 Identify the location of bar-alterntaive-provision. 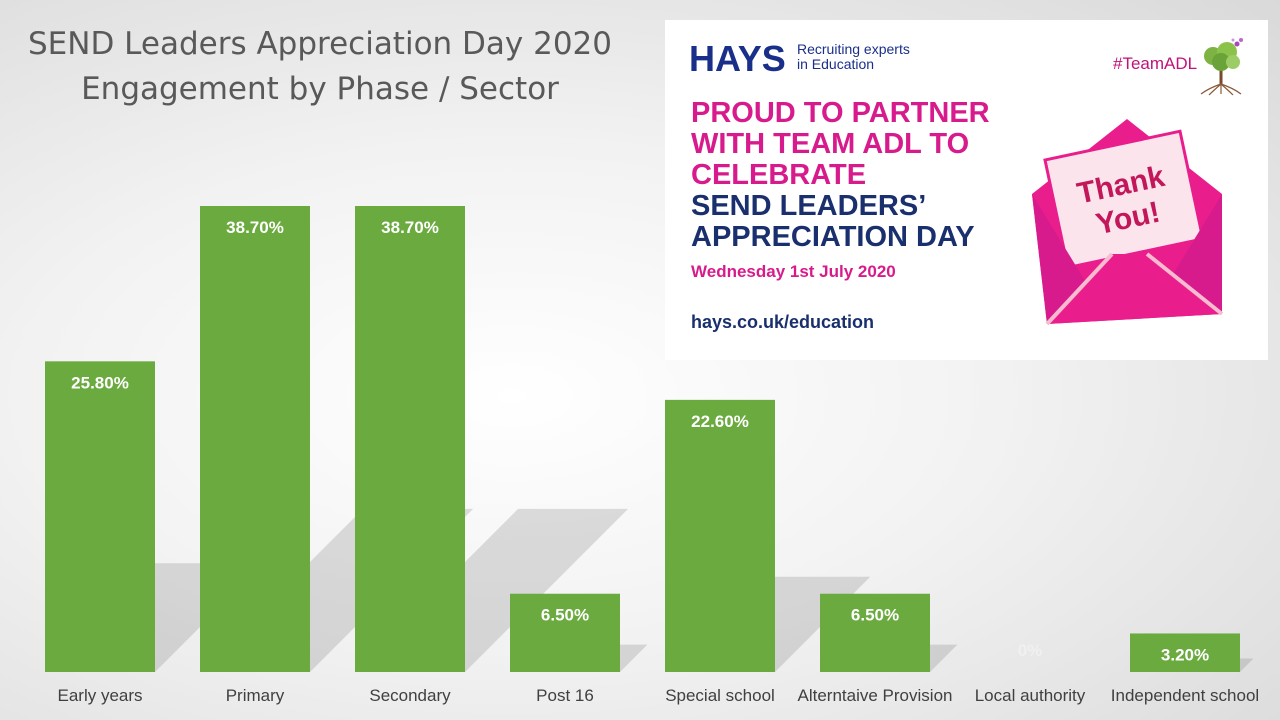
(875, 632).